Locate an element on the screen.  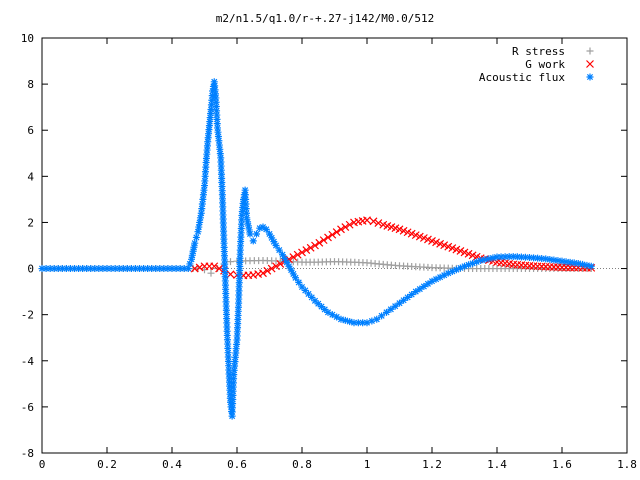
y-tick-label: 10 is located at coordinates (27, 38).